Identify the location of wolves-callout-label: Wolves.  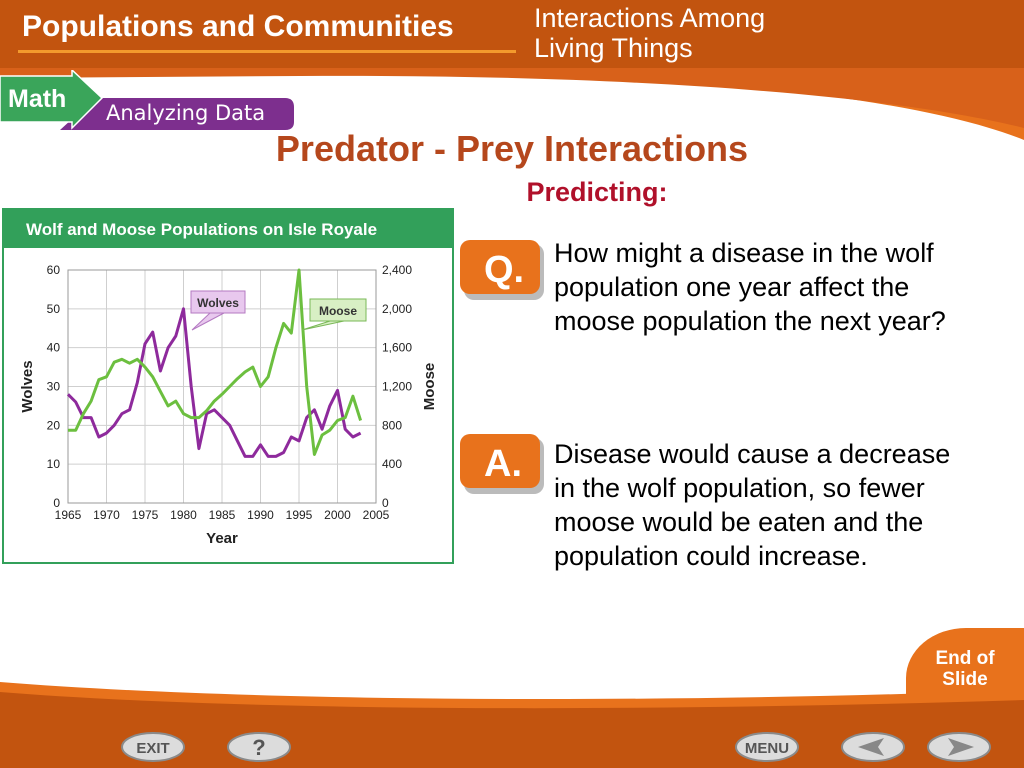
(218, 303).